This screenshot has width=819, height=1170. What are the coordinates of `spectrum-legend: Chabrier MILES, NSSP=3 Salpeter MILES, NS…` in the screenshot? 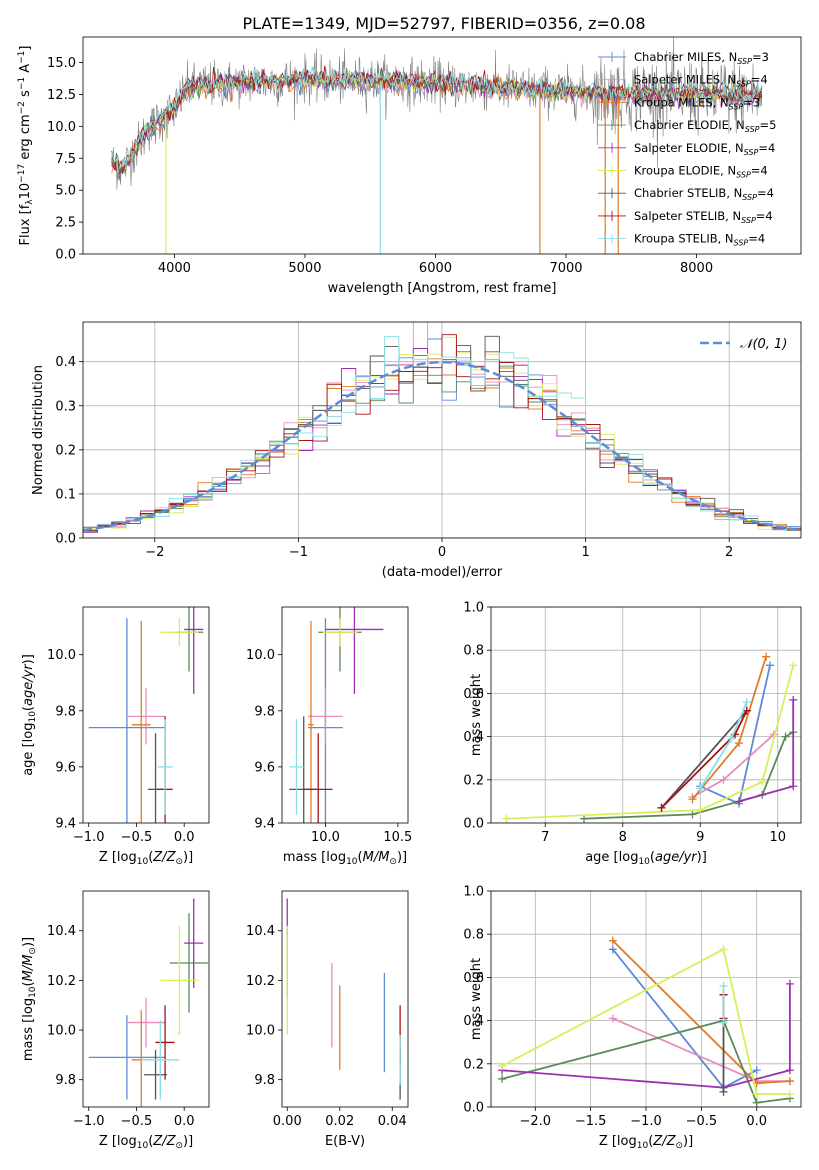 It's located at (687, 149).